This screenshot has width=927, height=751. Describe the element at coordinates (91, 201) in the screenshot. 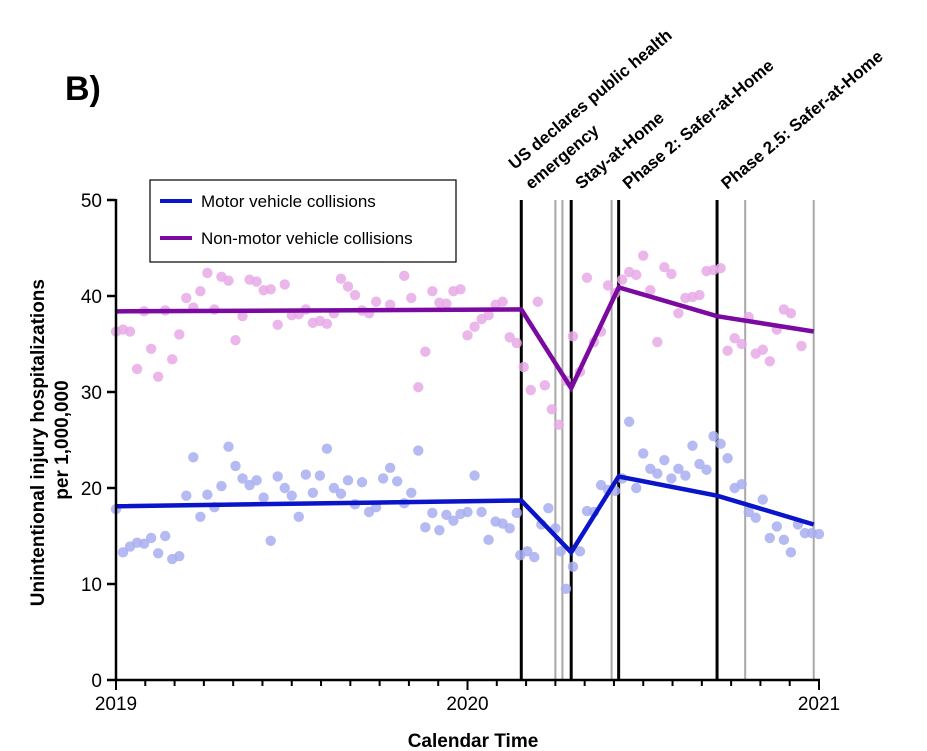

I see `y-tick-label: 50` at that location.